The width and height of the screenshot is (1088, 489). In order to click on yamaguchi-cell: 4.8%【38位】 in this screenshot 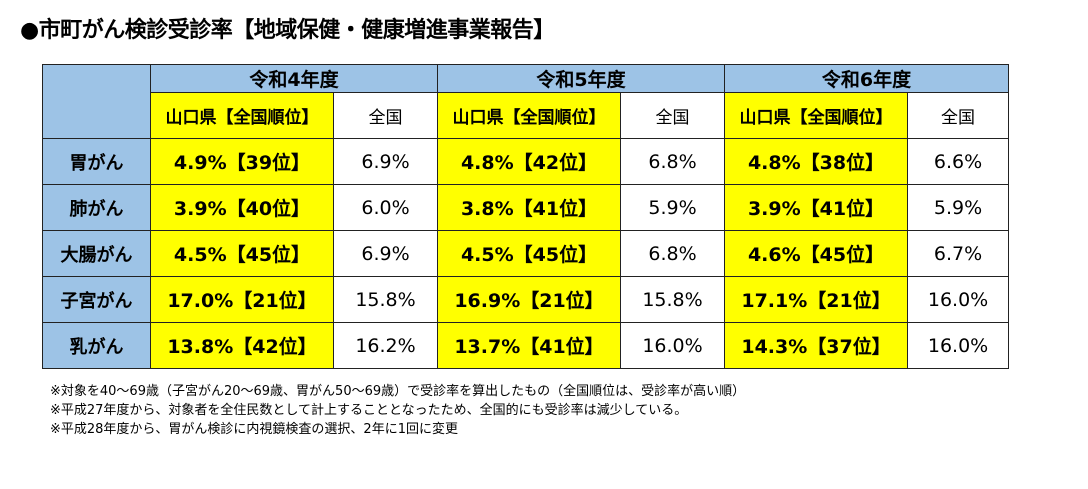, I will do `click(816, 161)`.